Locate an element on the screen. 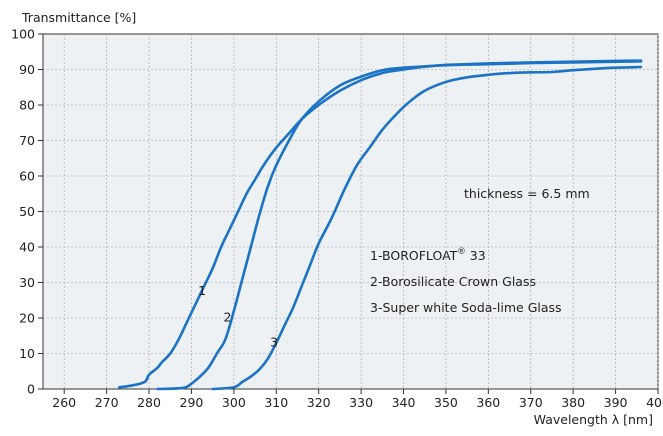  y-tick-label: 40 is located at coordinates (27, 247).